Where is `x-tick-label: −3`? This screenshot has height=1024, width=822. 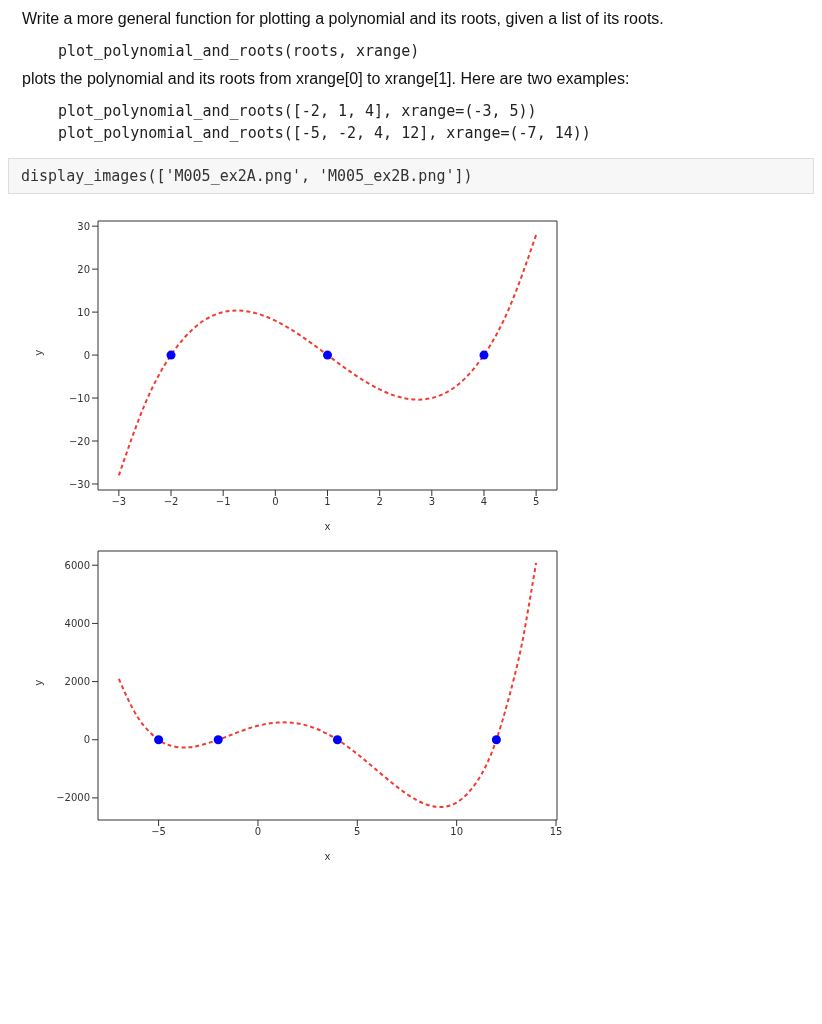
x-tick-label: −3 is located at coordinates (119, 502).